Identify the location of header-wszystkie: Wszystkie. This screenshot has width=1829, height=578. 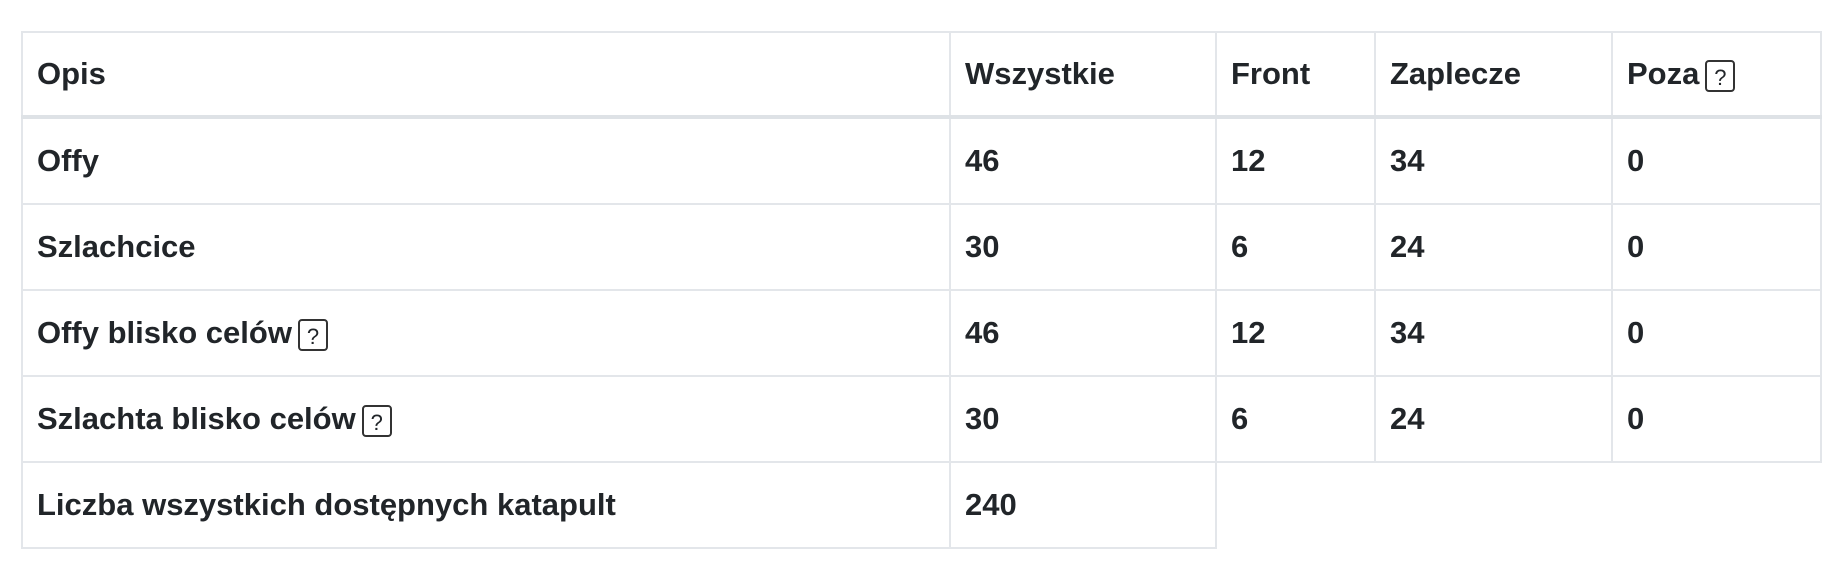
(1083, 75).